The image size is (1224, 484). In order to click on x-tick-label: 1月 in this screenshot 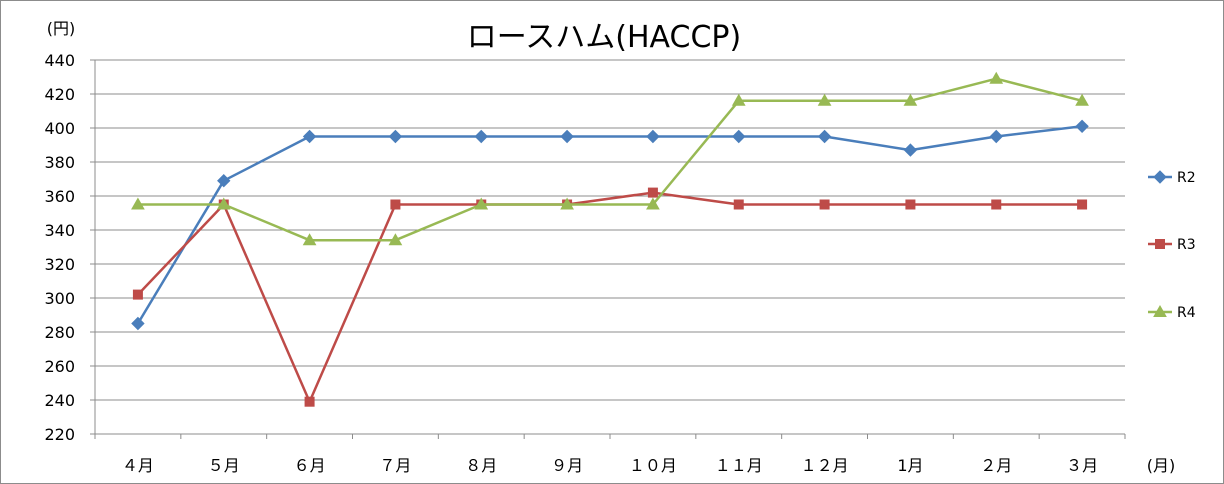, I will do `click(910, 465)`.